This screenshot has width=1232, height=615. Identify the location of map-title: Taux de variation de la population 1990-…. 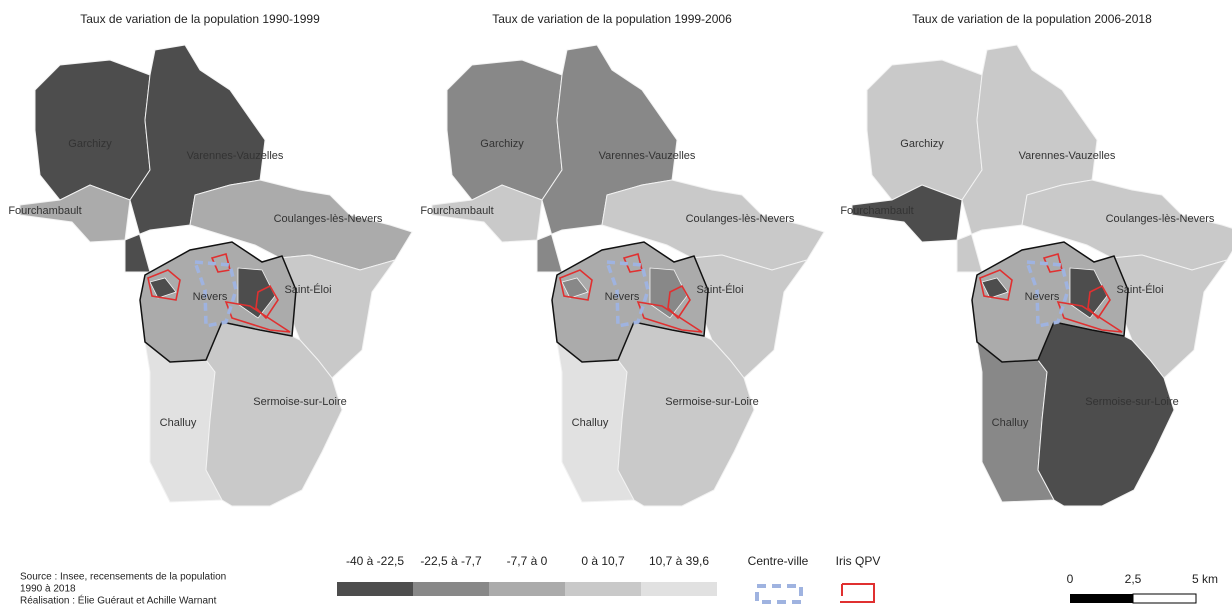
(200, 19).